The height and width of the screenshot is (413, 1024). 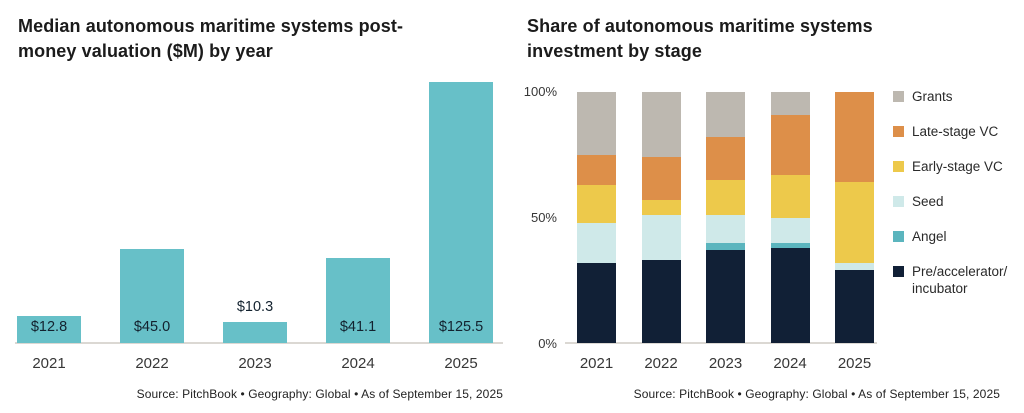 What do you see at coordinates (49, 212) in the screenshot?
I see `valuation-bar-slot-2021: $12.8` at bounding box center [49, 212].